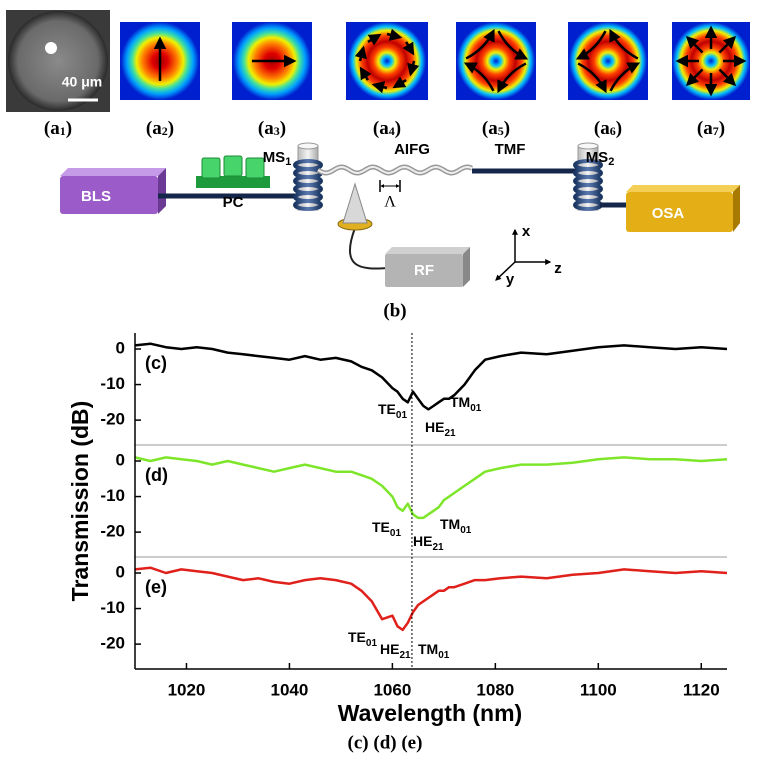  I want to click on bls-side, so click(162, 191).